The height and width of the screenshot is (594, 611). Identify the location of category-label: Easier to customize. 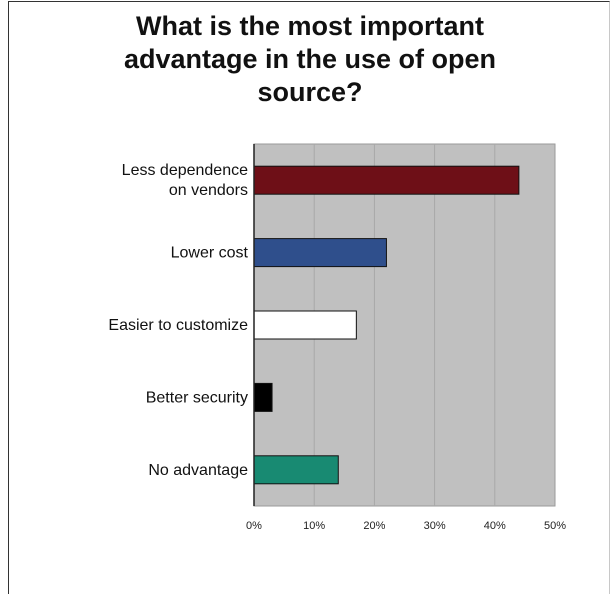
(178, 325).